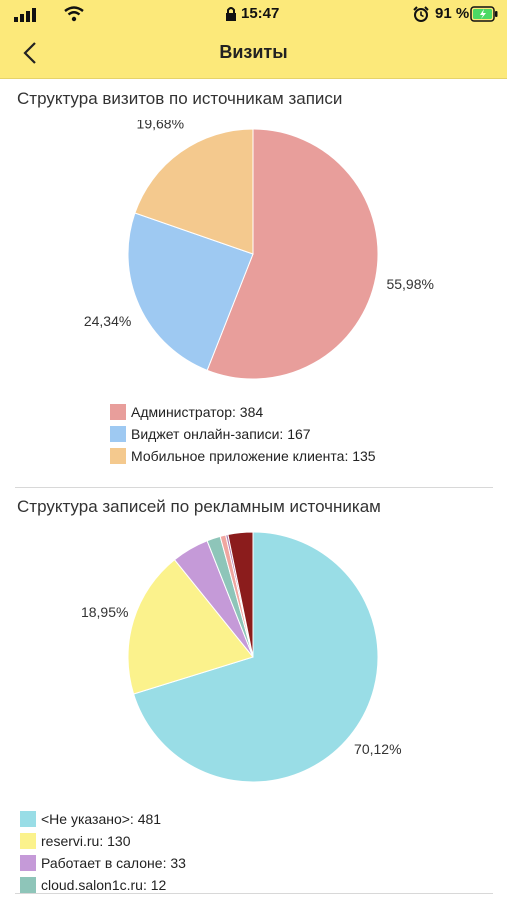 This screenshot has width=507, height=900. What do you see at coordinates (25, 15) in the screenshot?
I see `signal-icon` at bounding box center [25, 15].